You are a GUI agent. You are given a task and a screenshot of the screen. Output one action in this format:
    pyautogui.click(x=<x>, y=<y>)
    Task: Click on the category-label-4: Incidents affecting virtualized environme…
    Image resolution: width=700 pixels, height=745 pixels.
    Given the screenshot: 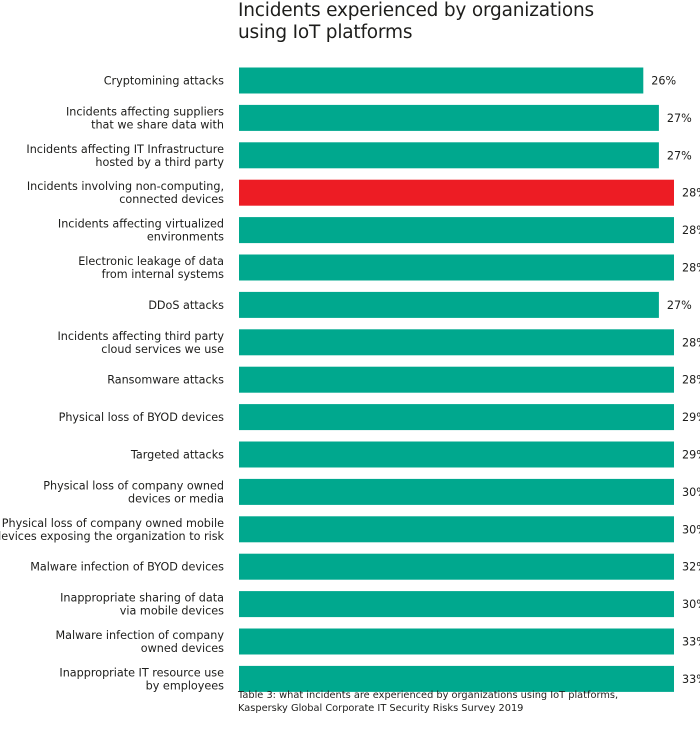 What is the action you would take?
    pyautogui.click(x=141, y=231)
    